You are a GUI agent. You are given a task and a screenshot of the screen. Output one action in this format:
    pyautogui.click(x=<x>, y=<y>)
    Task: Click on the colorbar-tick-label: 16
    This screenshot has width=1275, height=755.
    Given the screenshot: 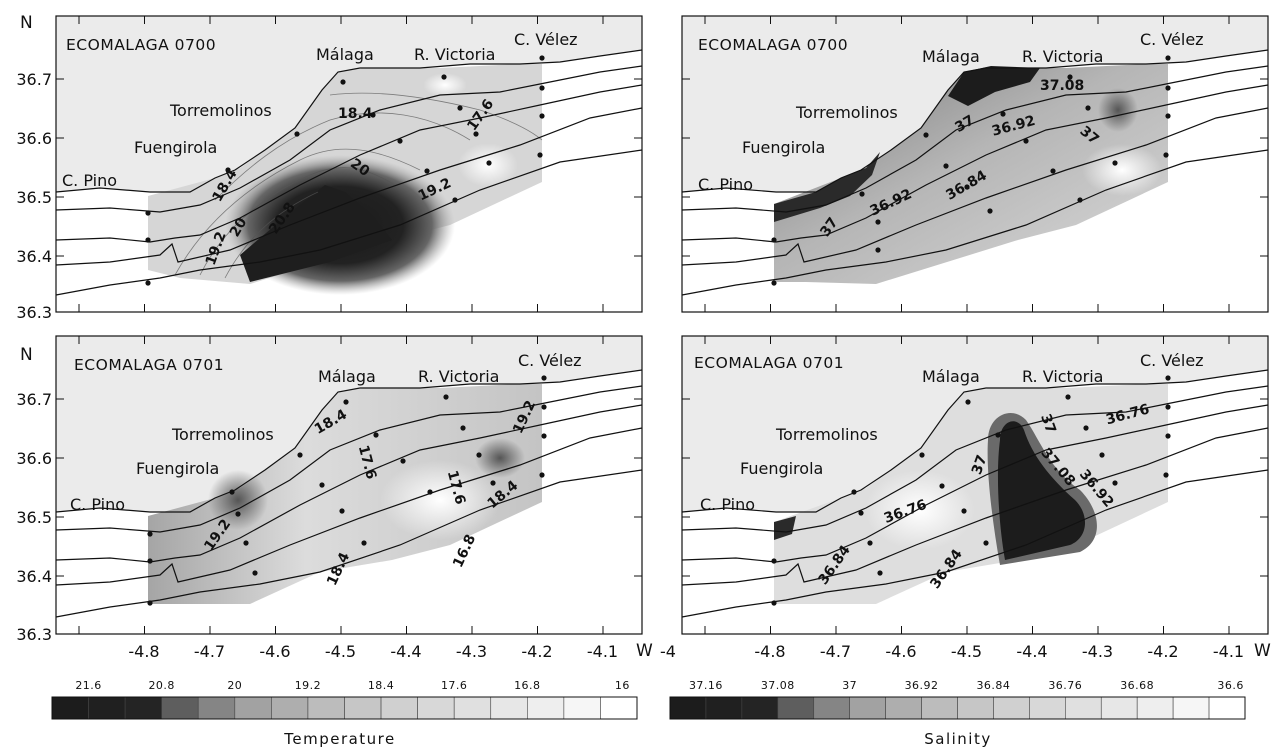 What is the action you would take?
    pyautogui.click(x=622, y=685)
    